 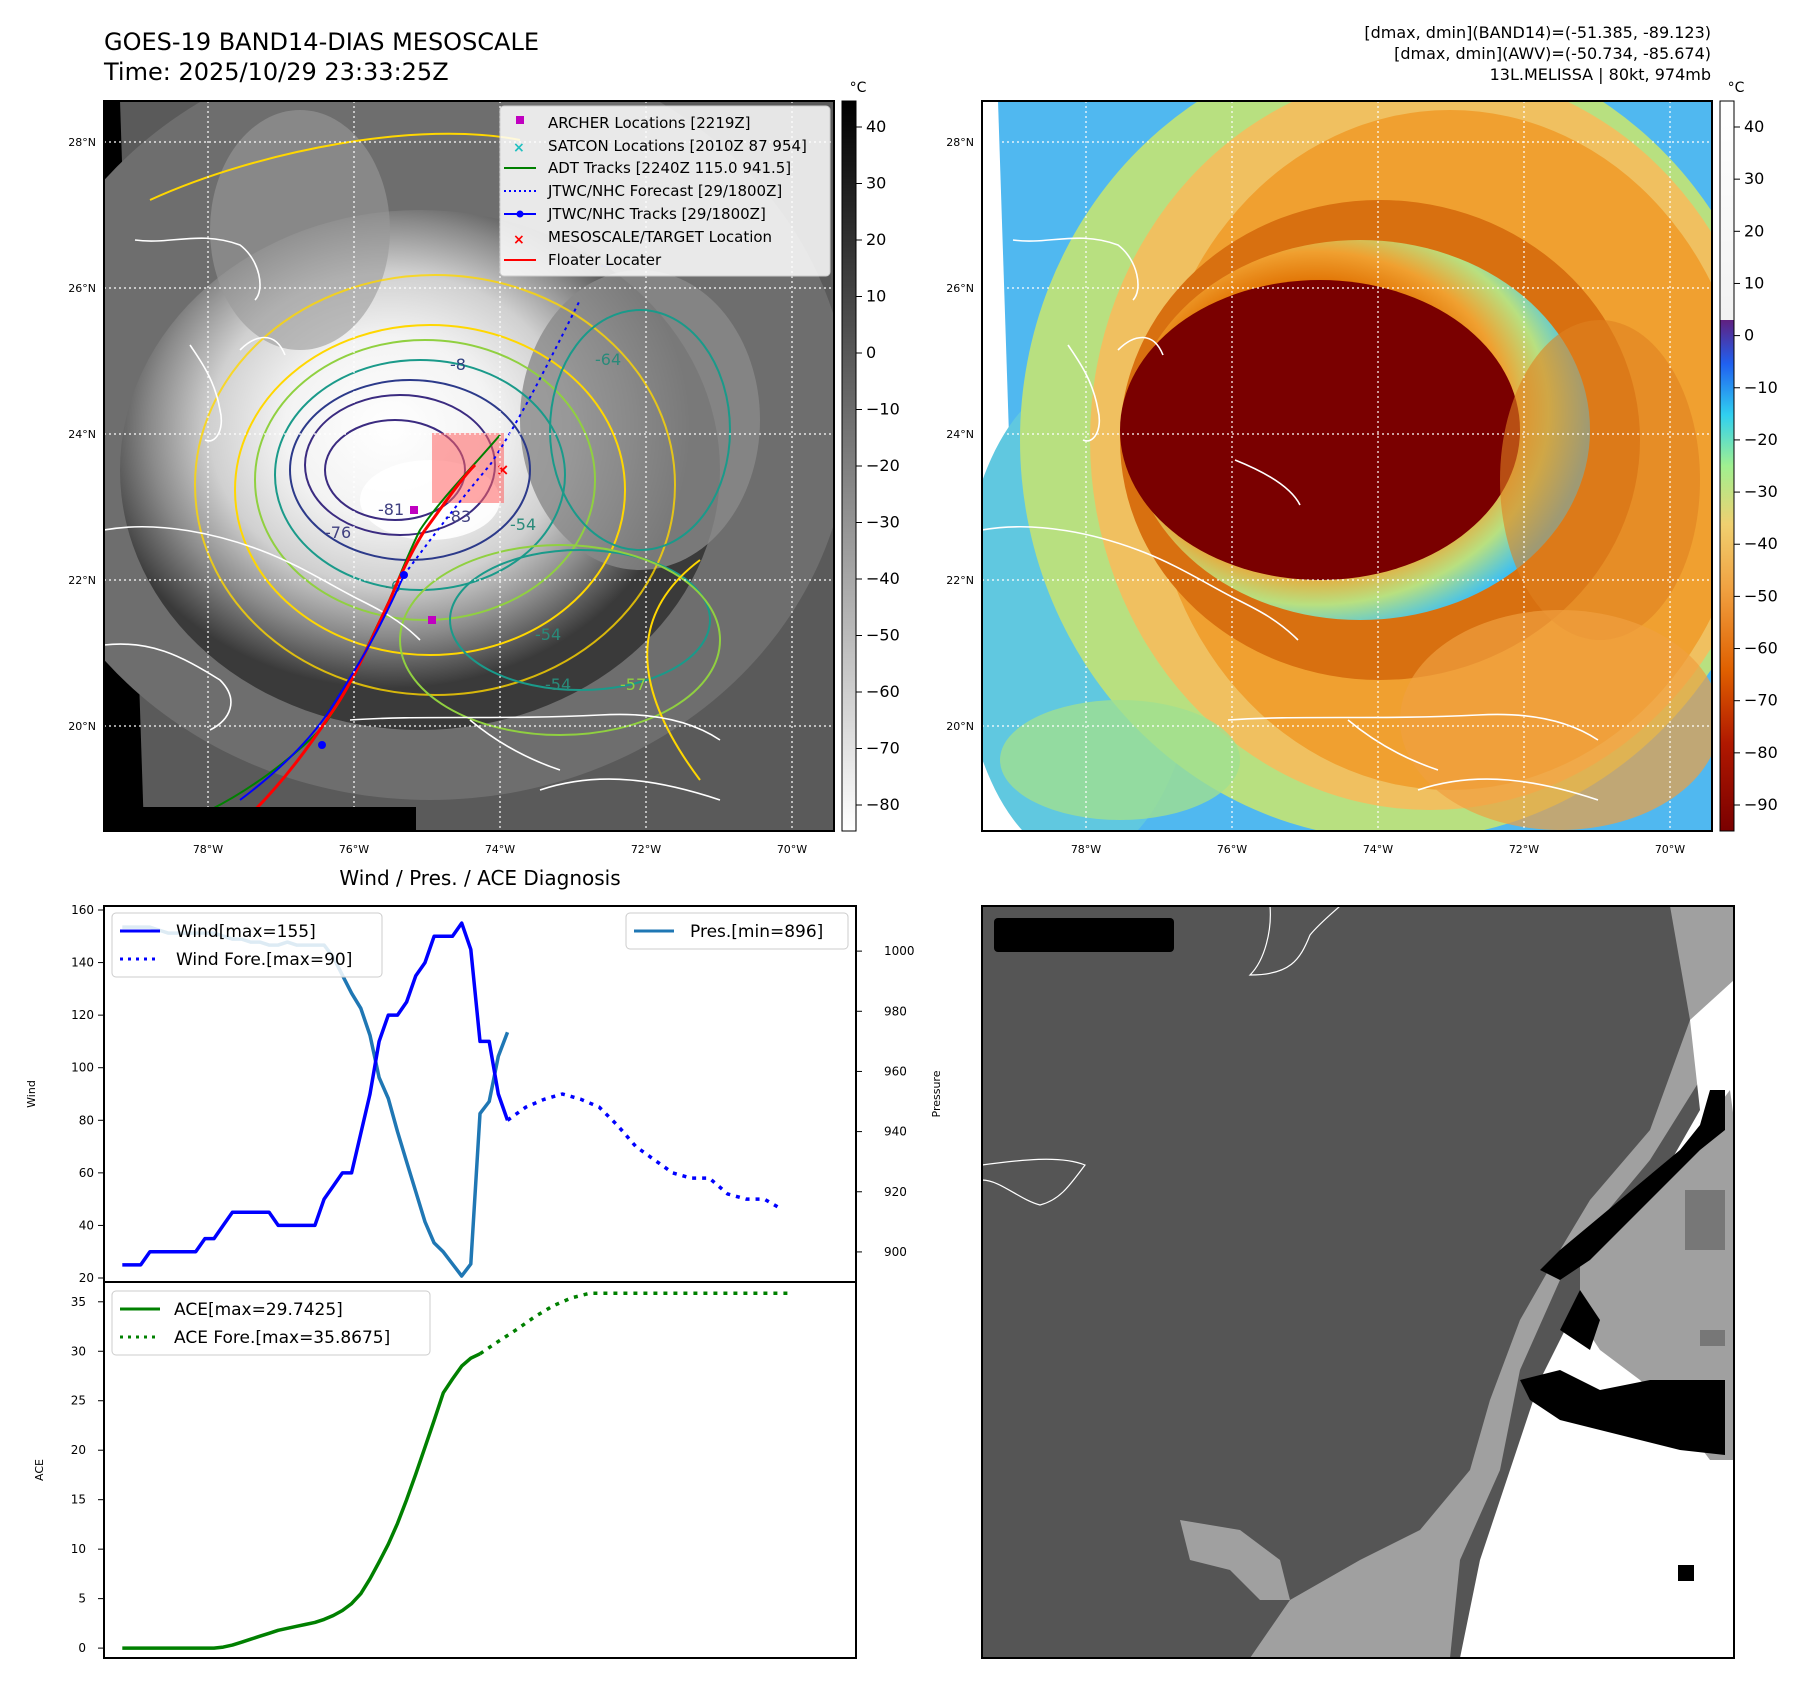 What do you see at coordinates (960, 142) in the screenshot?
I see `lat-label: 28°N` at bounding box center [960, 142].